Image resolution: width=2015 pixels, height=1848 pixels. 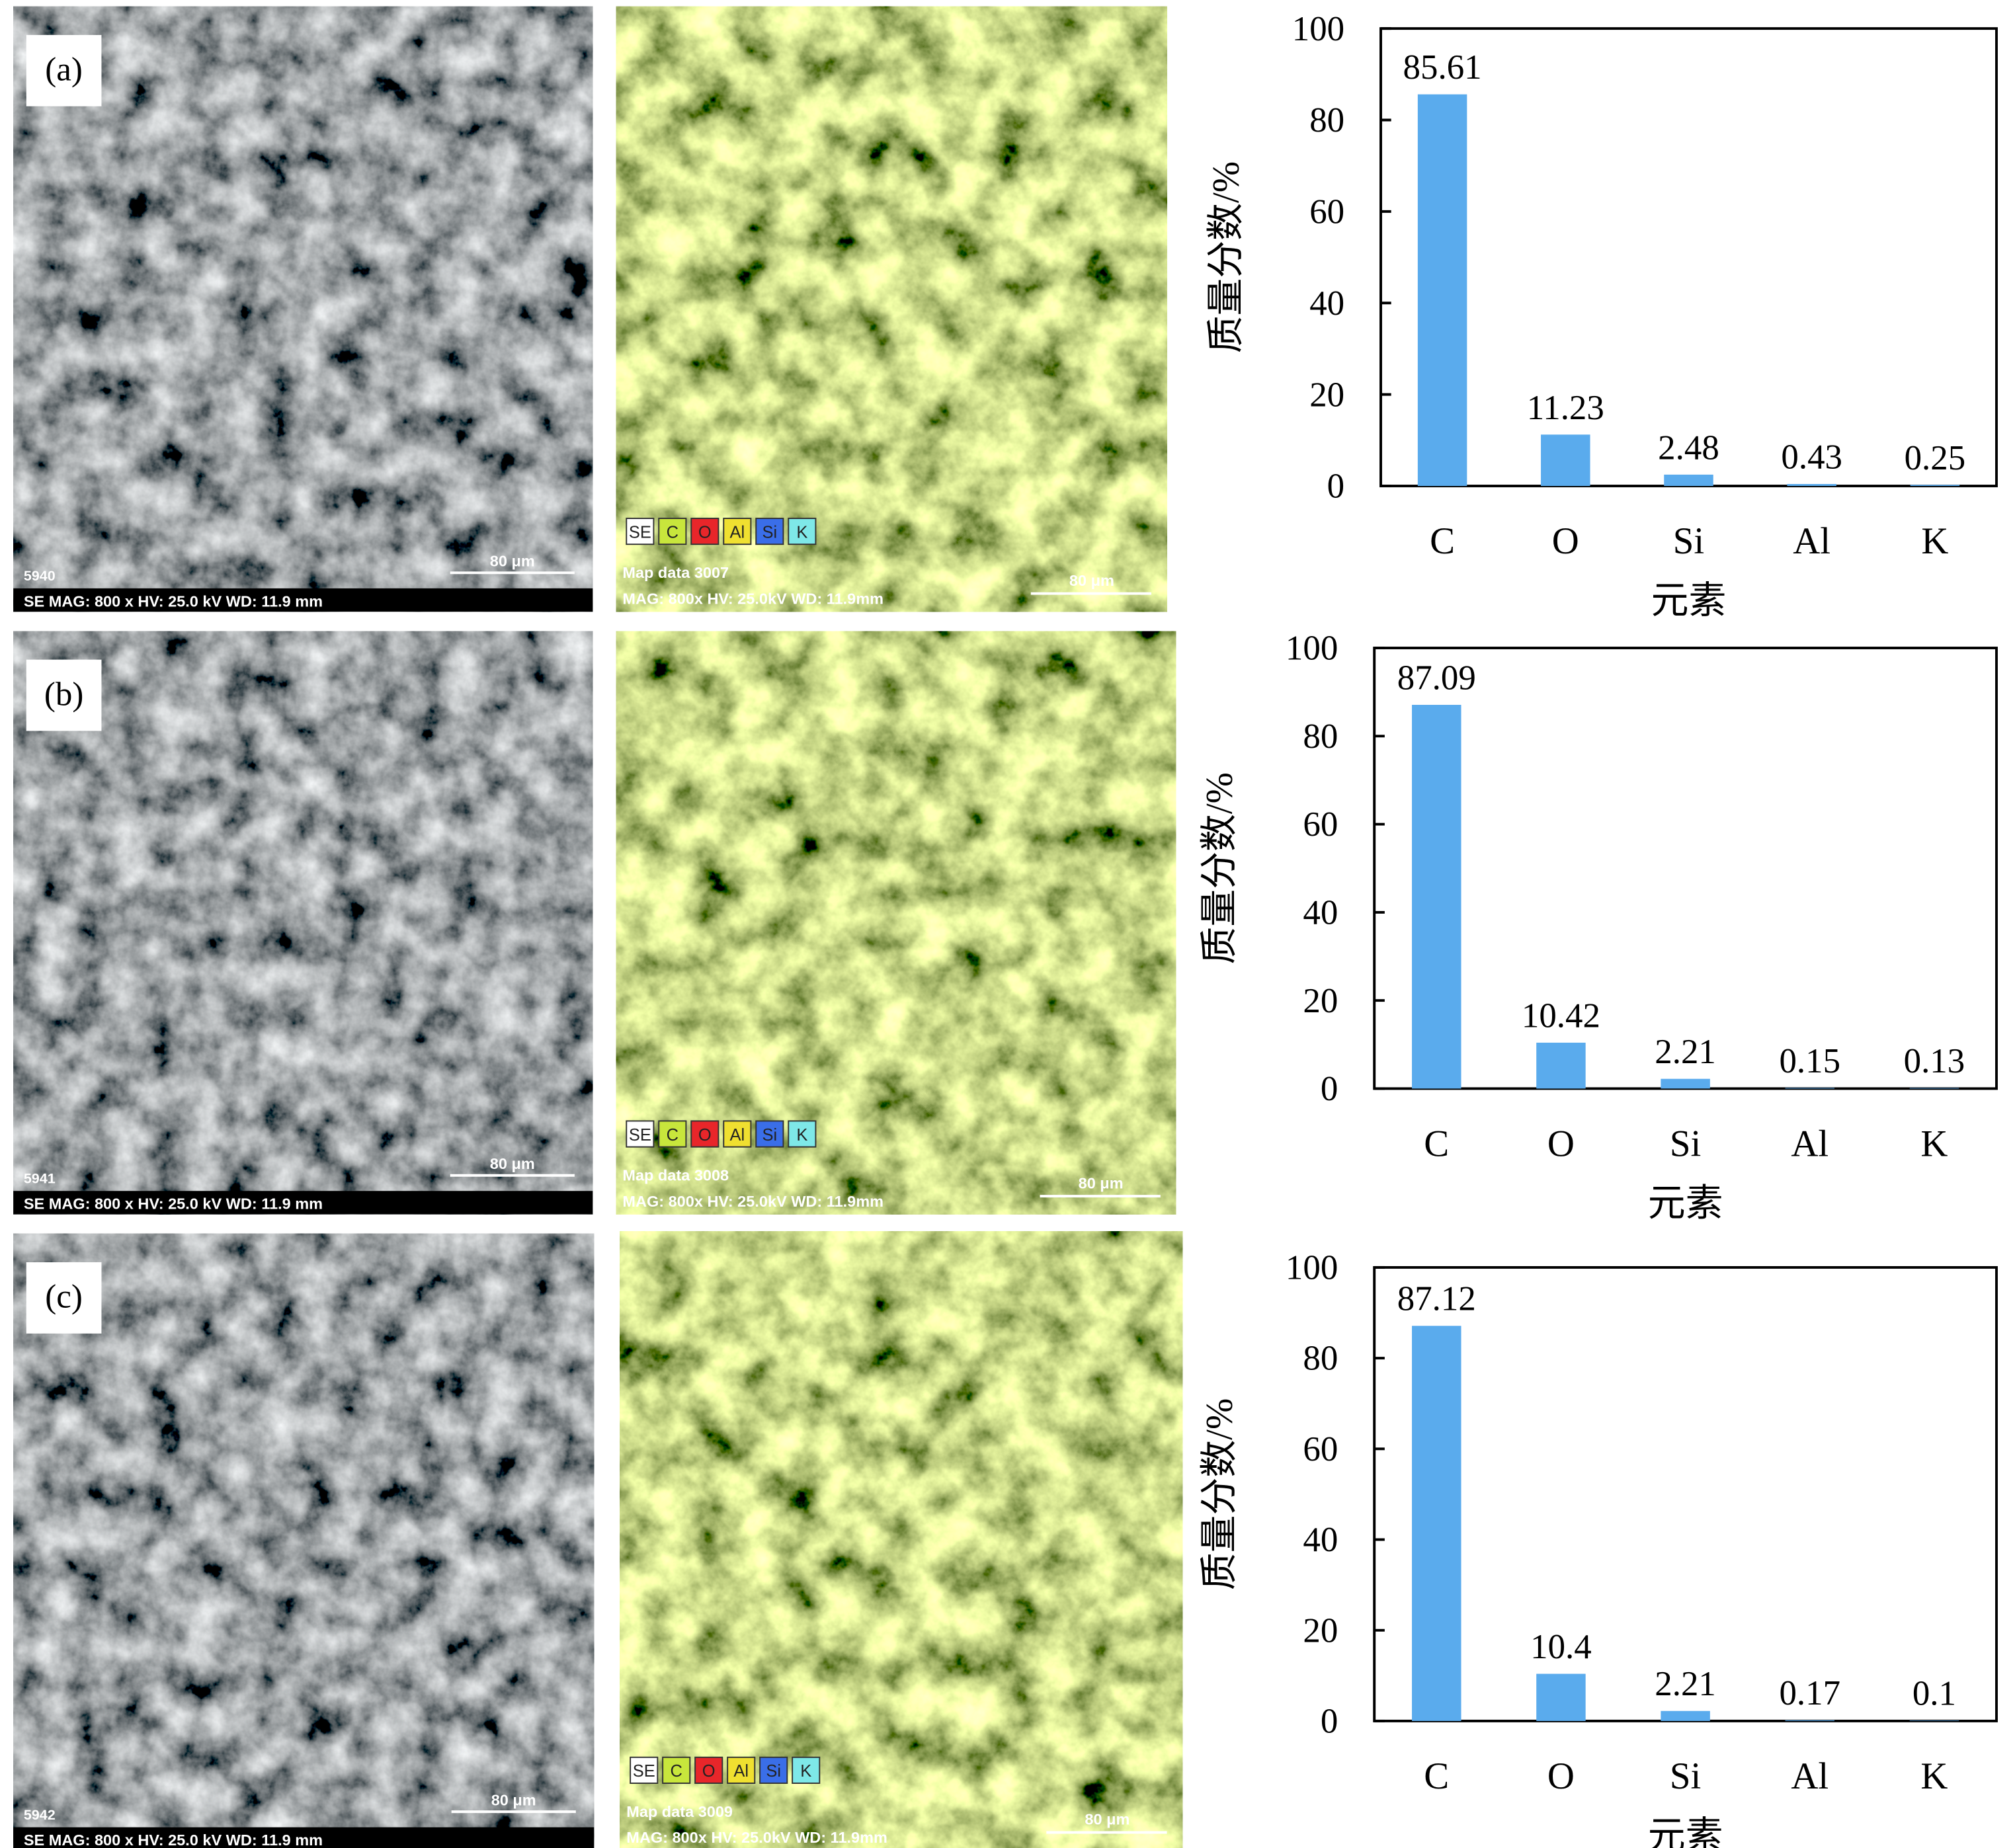 I want to click on value-label: 0.17, so click(x=1810, y=1693).